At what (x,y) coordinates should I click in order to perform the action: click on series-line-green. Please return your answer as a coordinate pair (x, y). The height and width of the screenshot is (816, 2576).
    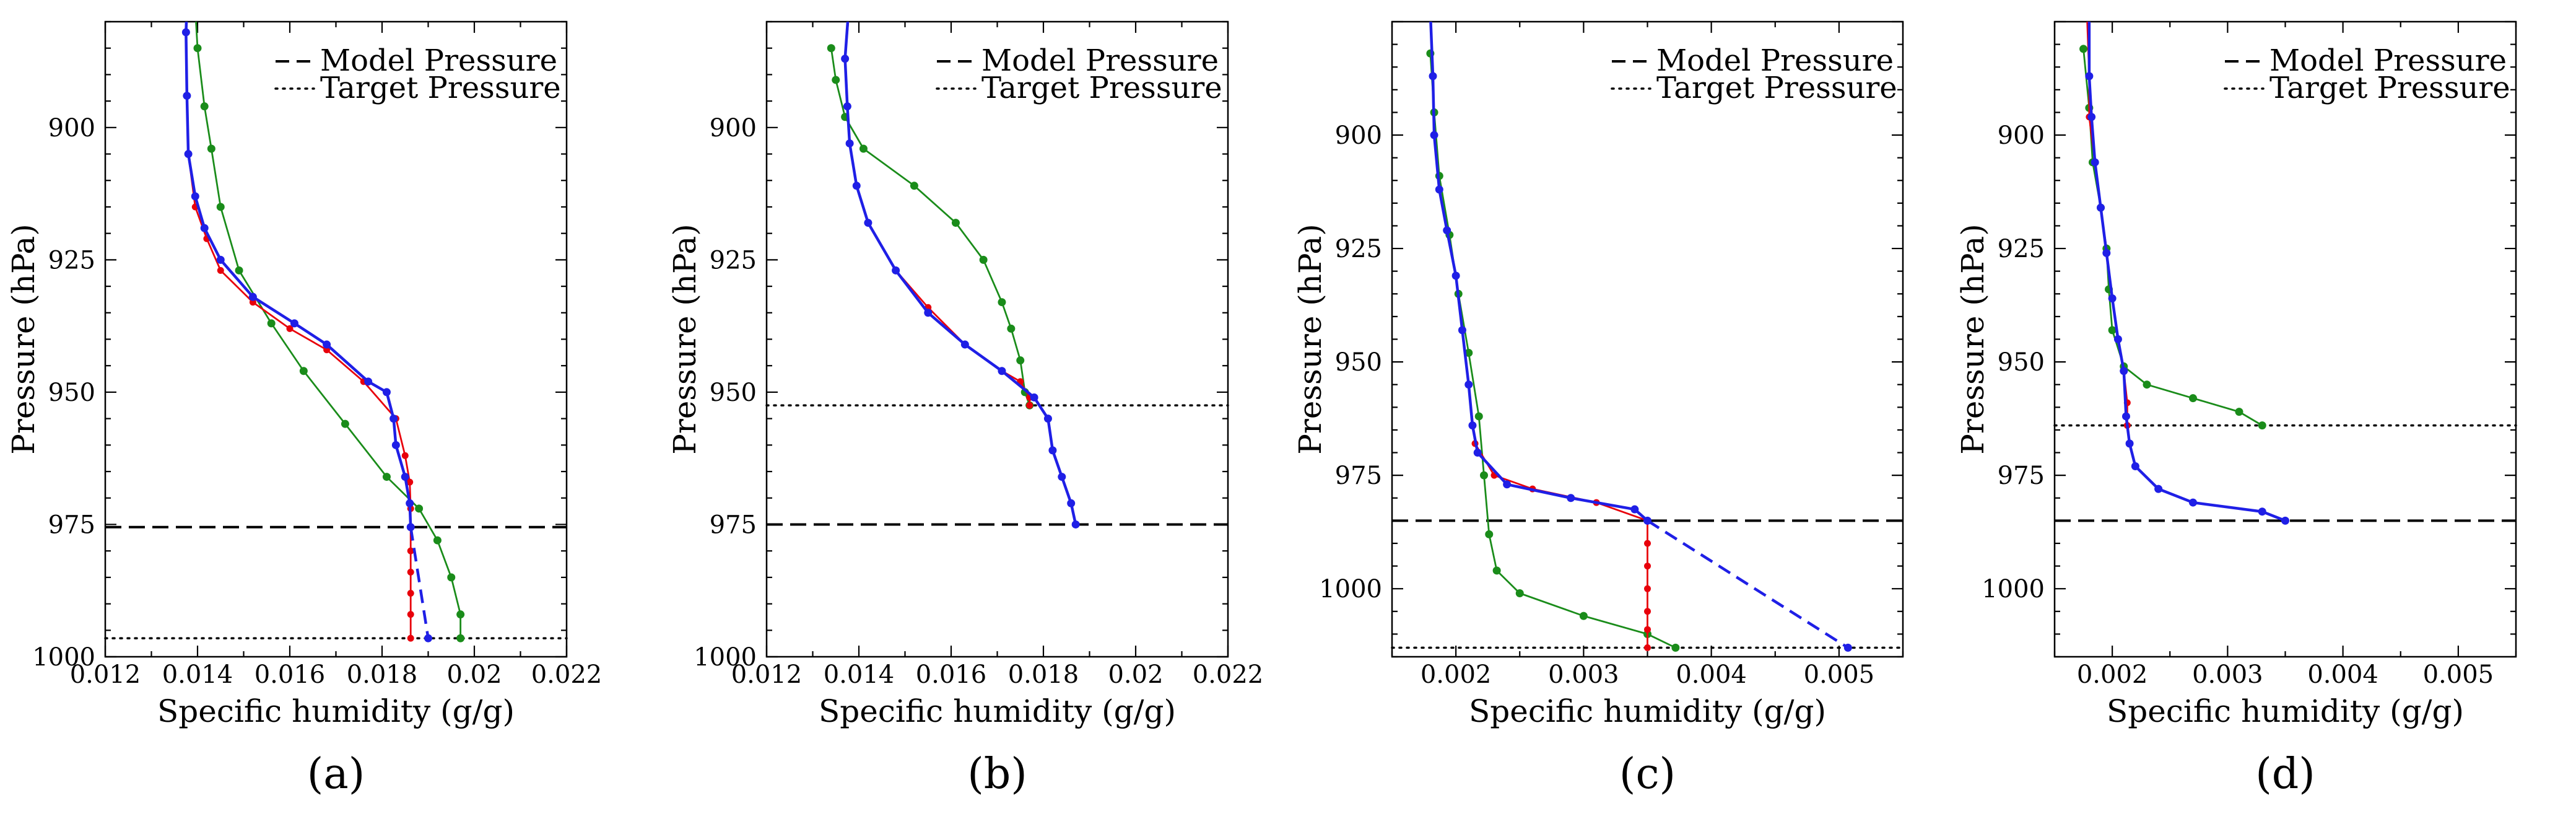
    Looking at the image, I should click on (930, 227).